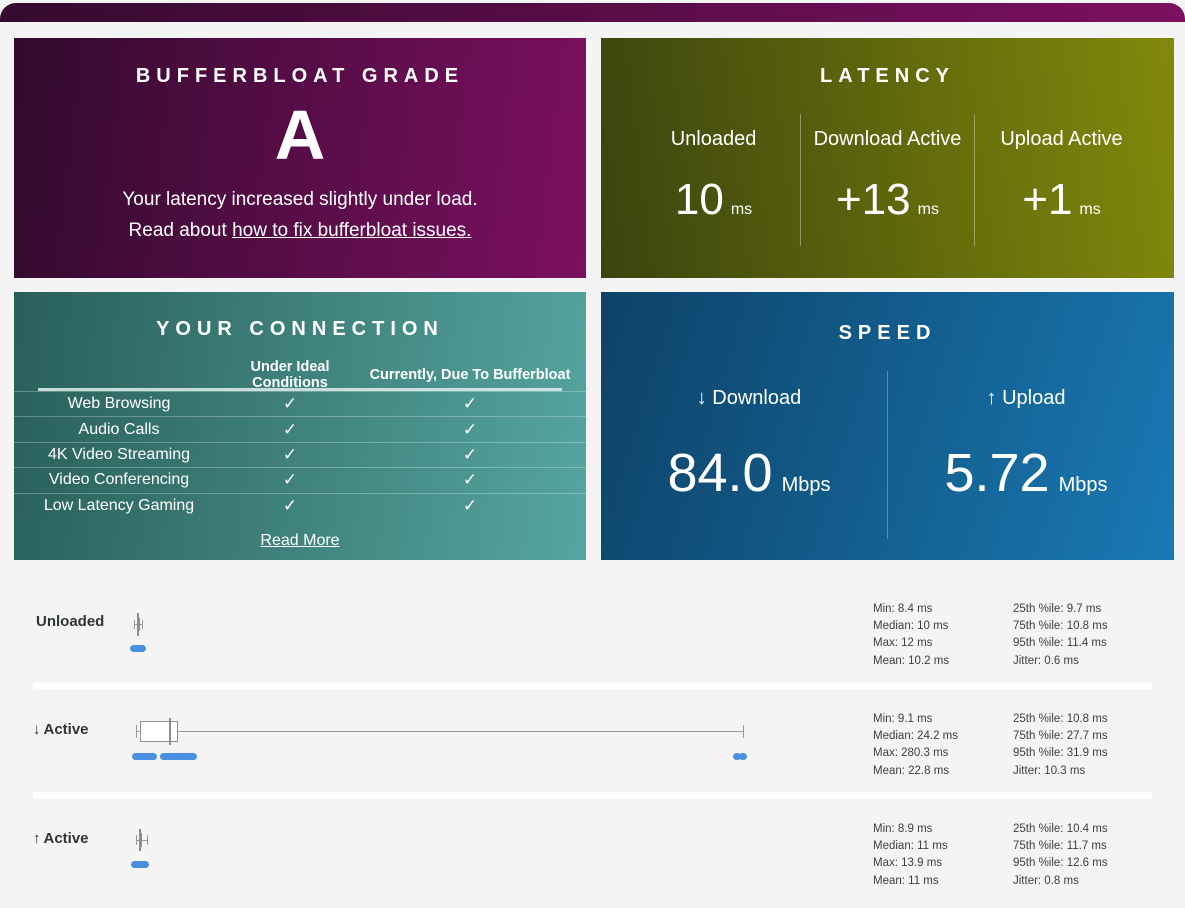 Image resolution: width=1185 pixels, height=908 pixels. Describe the element at coordinates (61, 729) in the screenshot. I see `row-label-download-active: ↓ Active` at that location.